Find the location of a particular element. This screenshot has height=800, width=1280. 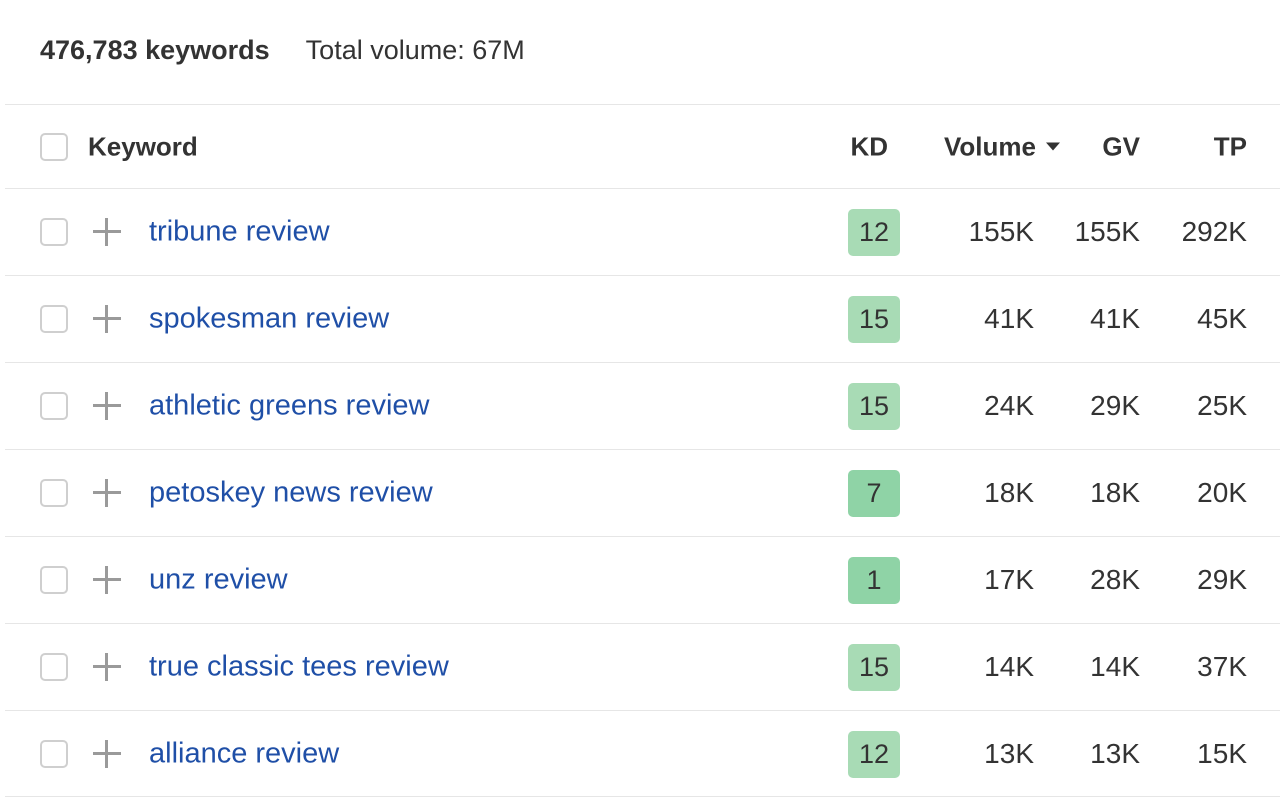

tp-cell: 292K is located at coordinates (1214, 231).